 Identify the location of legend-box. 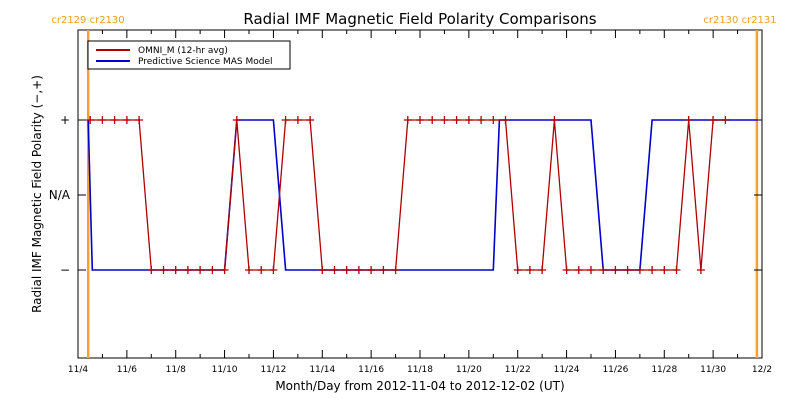
(189, 55).